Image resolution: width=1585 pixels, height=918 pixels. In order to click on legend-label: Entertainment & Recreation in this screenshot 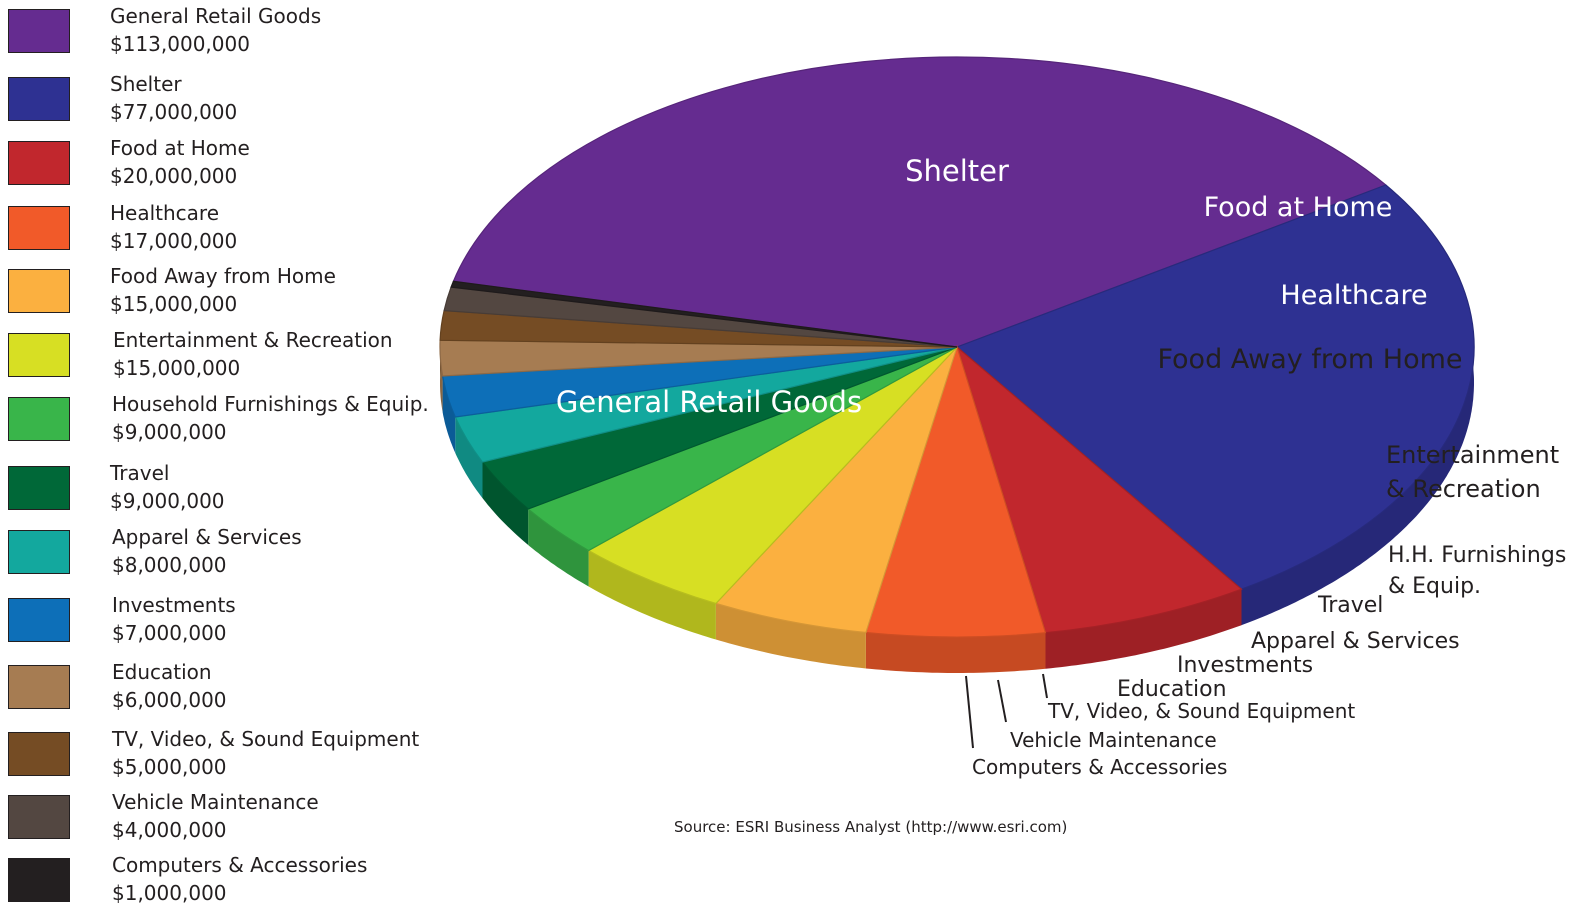, I will do `click(253, 340)`.